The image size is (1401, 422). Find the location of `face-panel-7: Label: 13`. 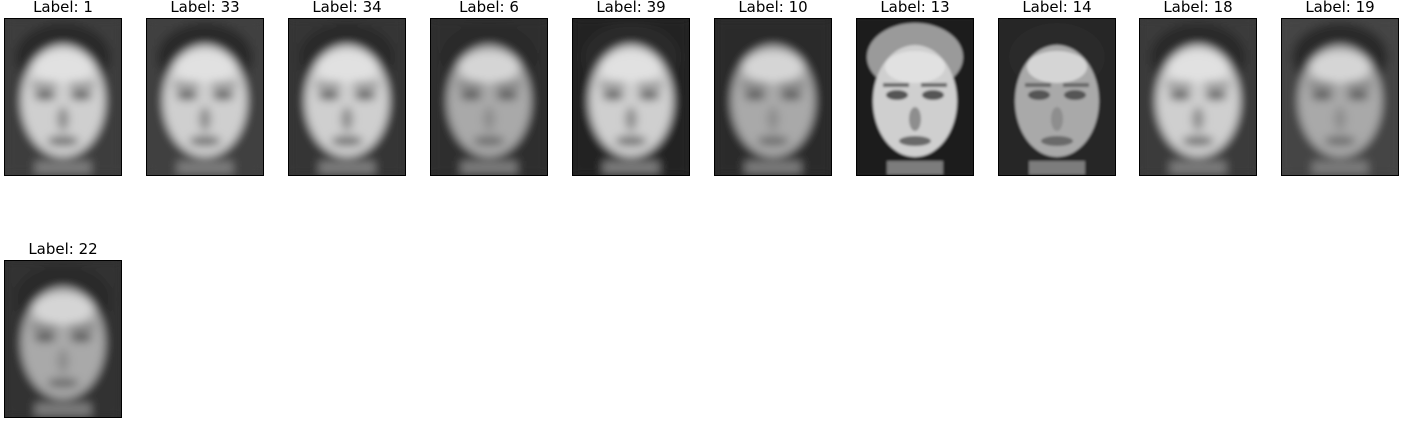

face-panel-7: Label: 13 is located at coordinates (915, 89).